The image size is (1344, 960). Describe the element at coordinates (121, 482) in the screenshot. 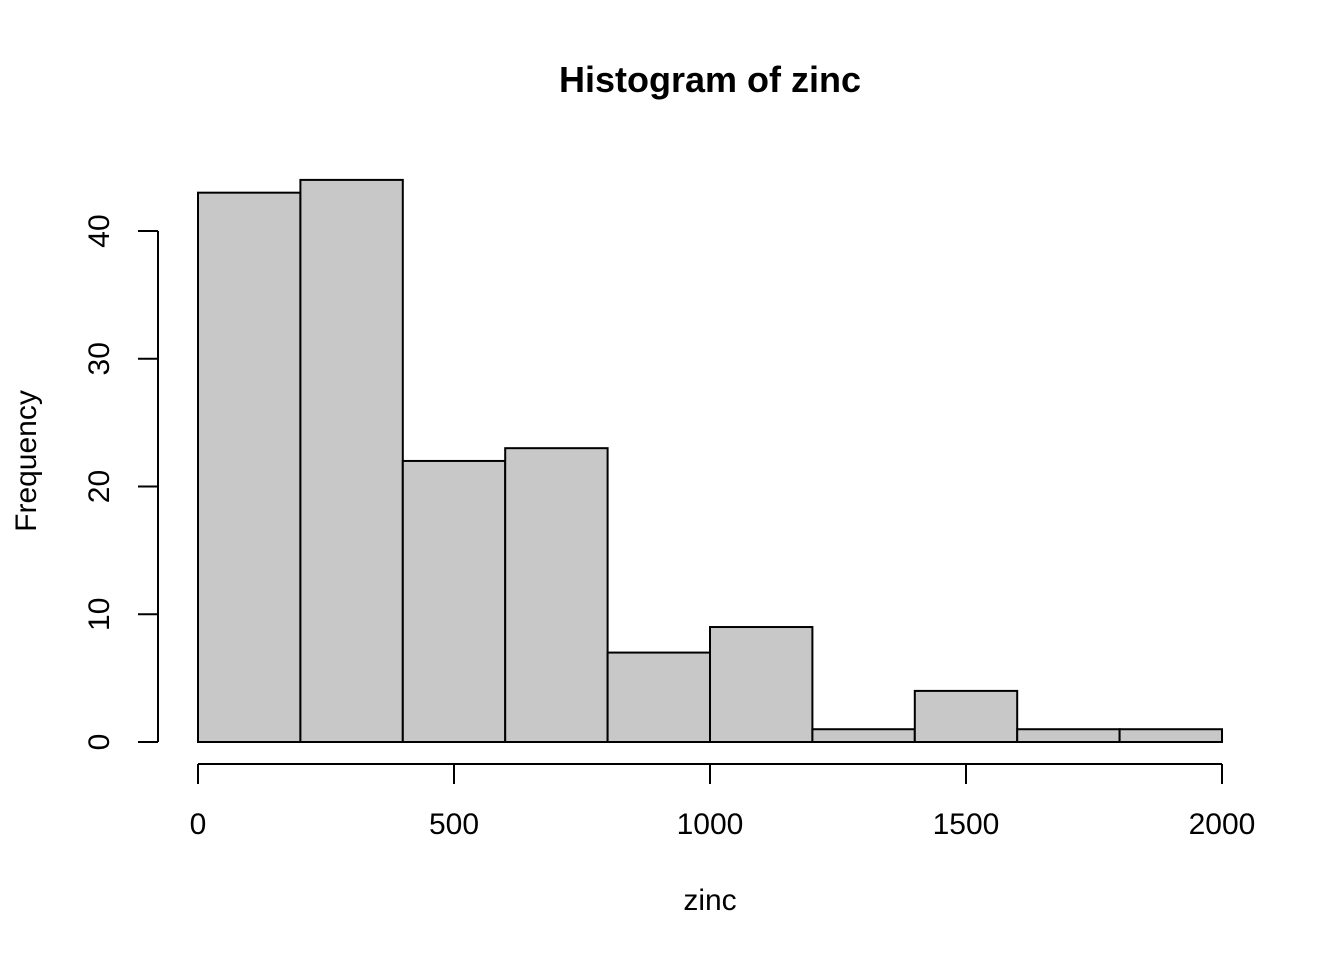

I see `y-axis: 0 10 20 30 40` at that location.